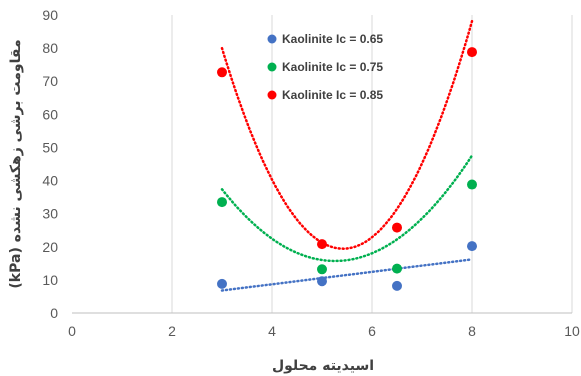  What do you see at coordinates (16, 163) in the screenshot?
I see `y-axis-title: مقاومت برشی زهکشی نشده (kPa)` at bounding box center [16, 163].